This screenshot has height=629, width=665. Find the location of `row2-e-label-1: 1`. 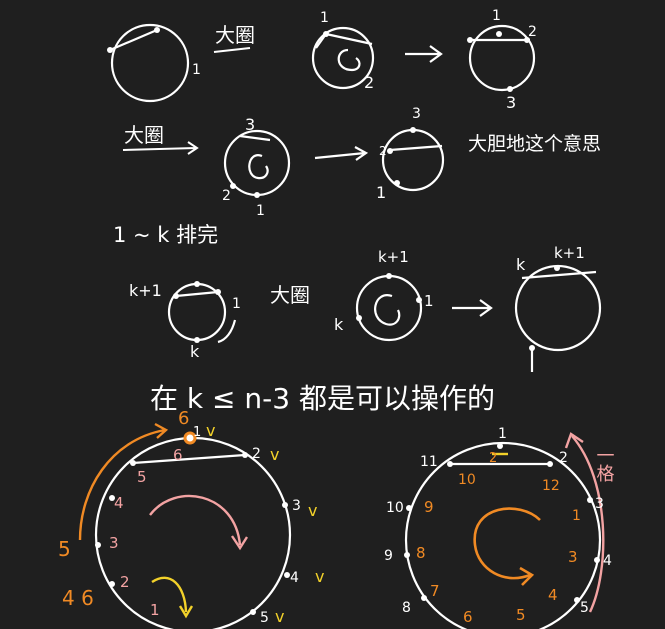

row2-e-label-1: 1 is located at coordinates (381, 192).